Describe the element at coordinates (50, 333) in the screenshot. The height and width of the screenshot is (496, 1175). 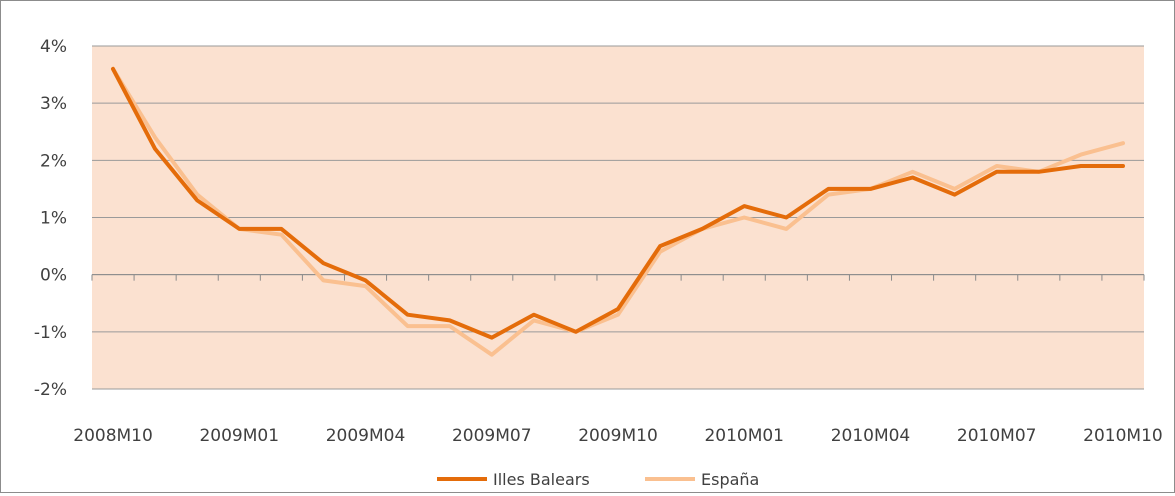
I see `y-tick-label: -1%` at that location.